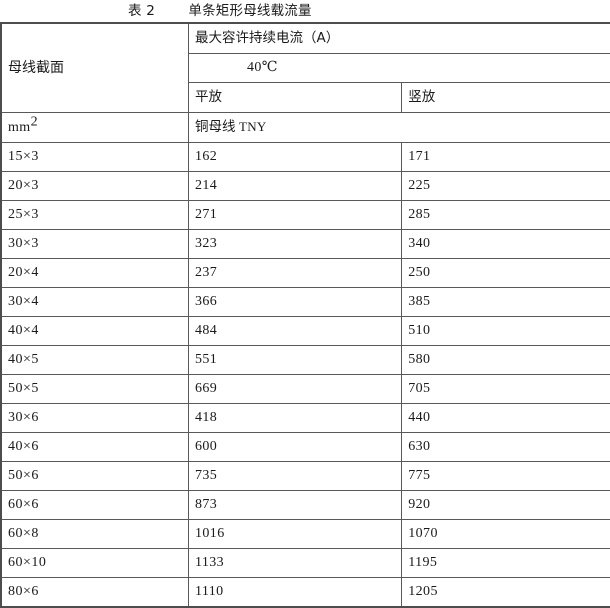  I want to click on caption-title: 单条矩形母线载流量, so click(249, 11).